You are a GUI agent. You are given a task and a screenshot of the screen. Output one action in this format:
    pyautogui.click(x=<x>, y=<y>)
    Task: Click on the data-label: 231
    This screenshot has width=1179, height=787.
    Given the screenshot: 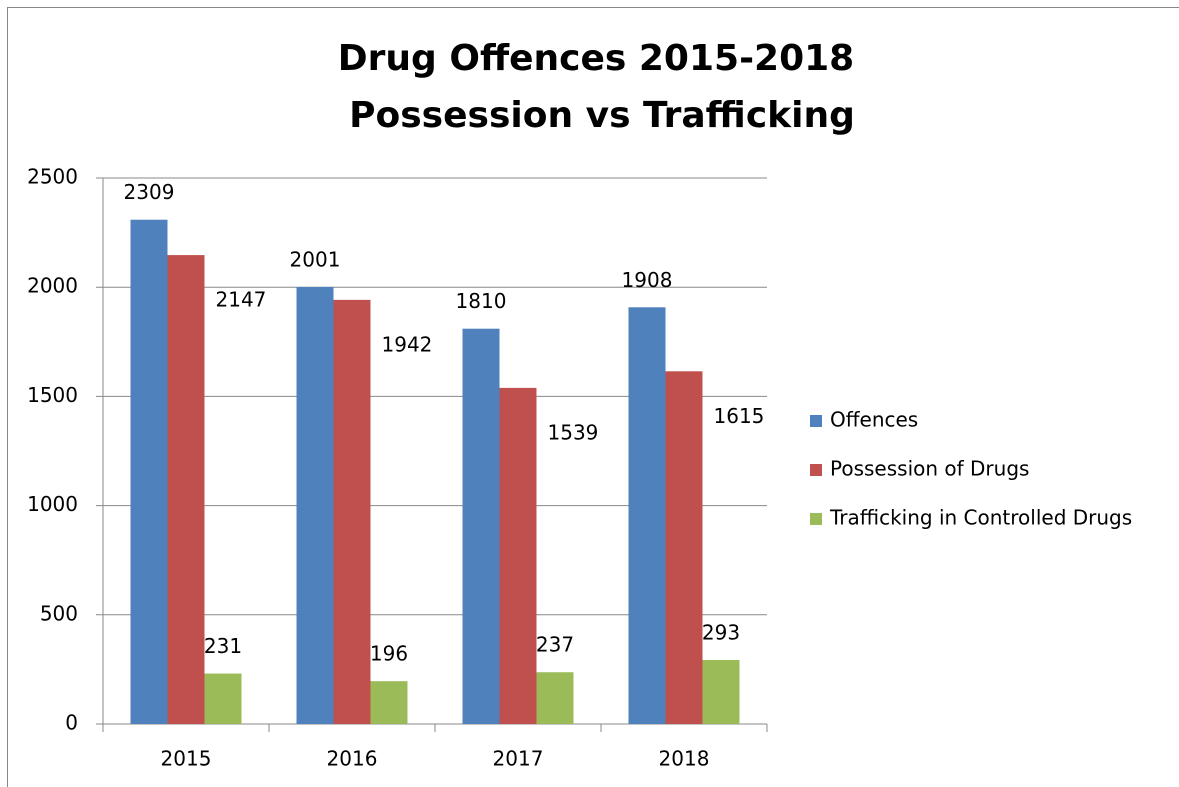 What is the action you would take?
    pyautogui.click(x=223, y=646)
    